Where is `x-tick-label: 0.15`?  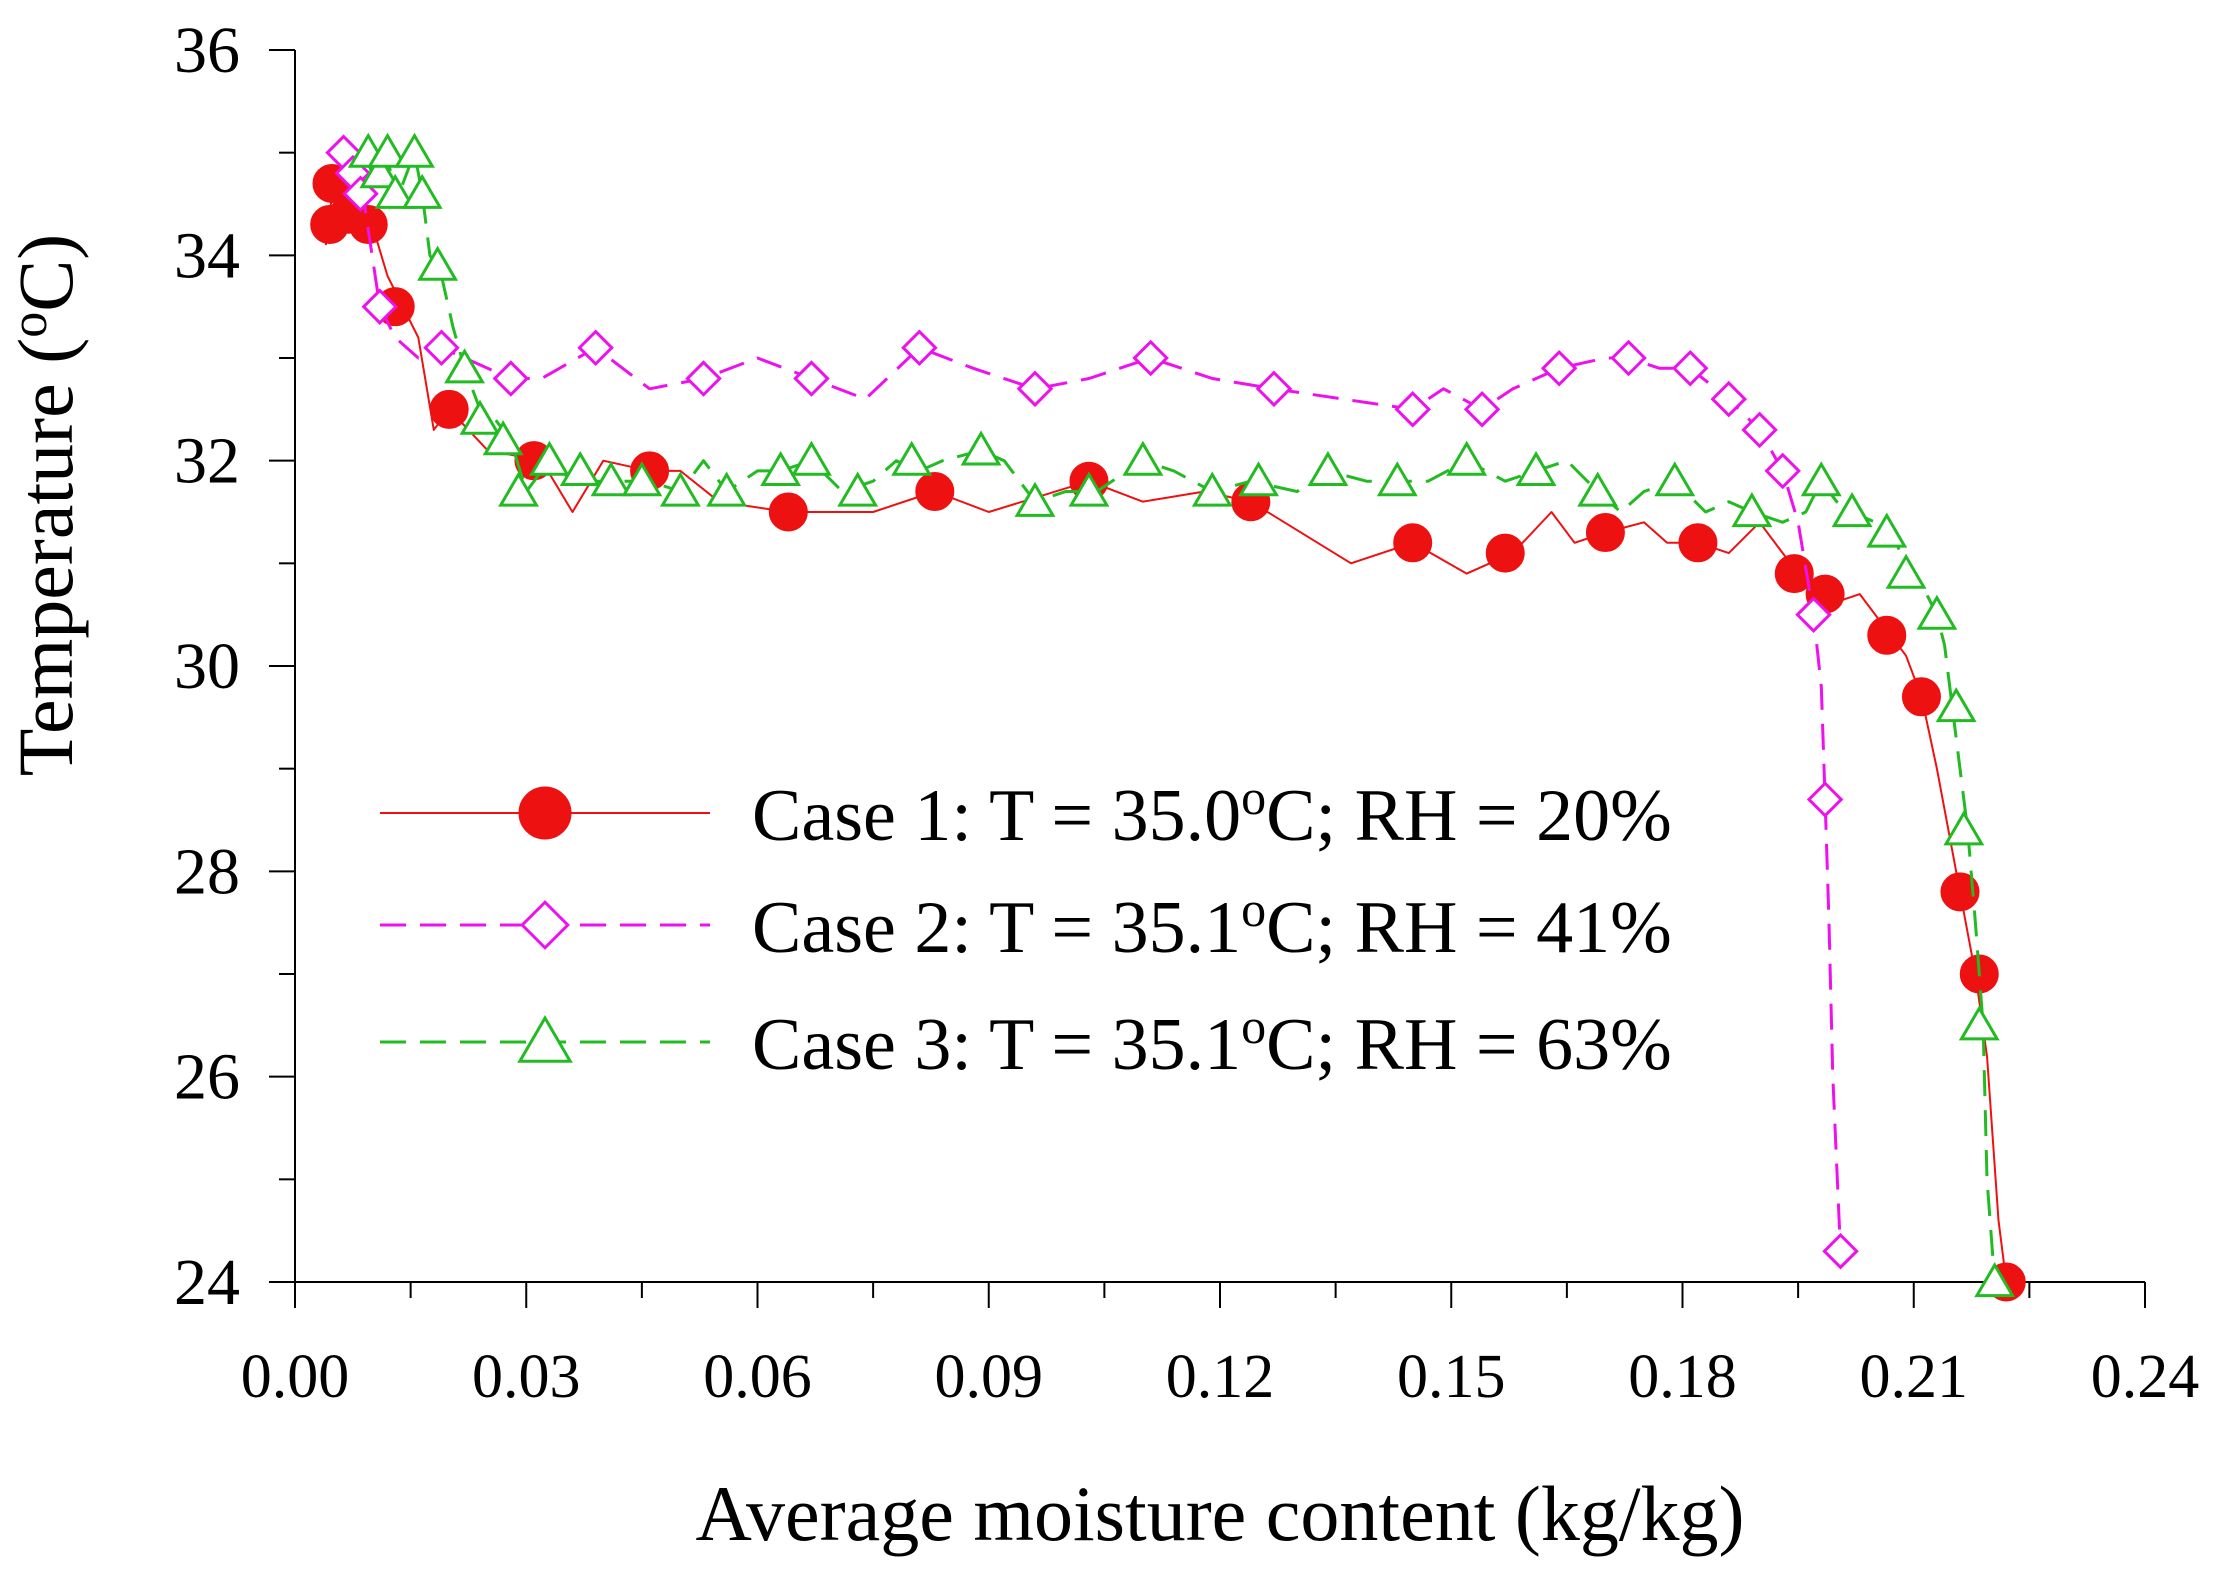 x-tick-label: 0.15 is located at coordinates (1451, 1377).